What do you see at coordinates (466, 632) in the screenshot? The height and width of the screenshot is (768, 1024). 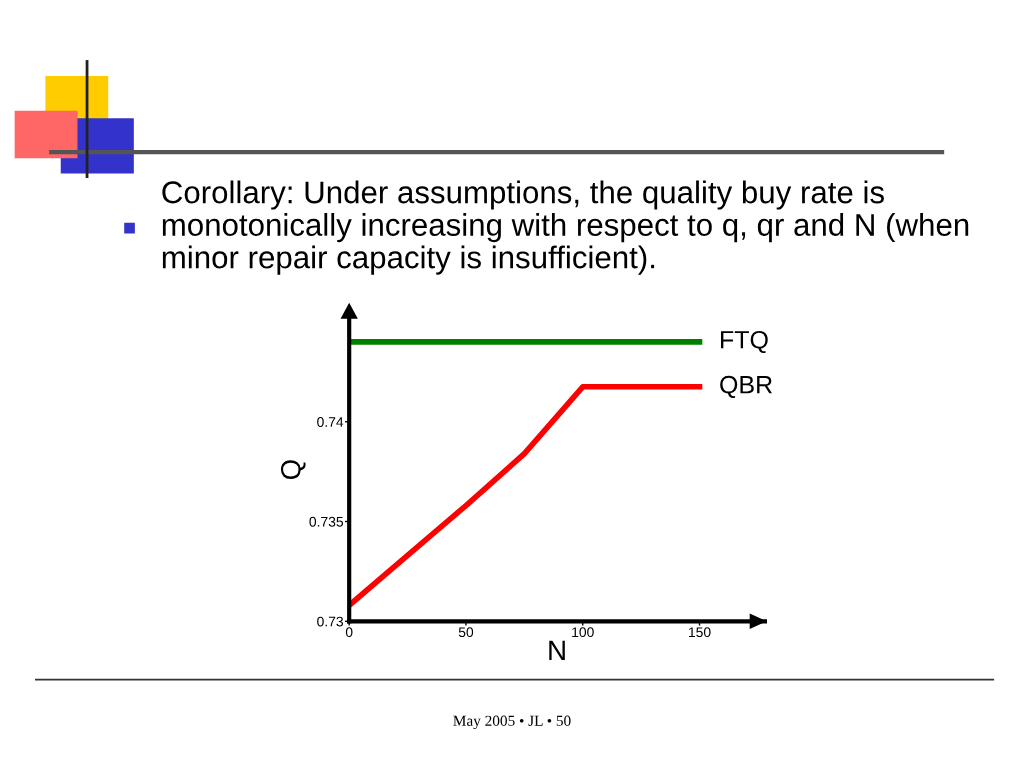 I see `x-tick-label: 50` at bounding box center [466, 632].